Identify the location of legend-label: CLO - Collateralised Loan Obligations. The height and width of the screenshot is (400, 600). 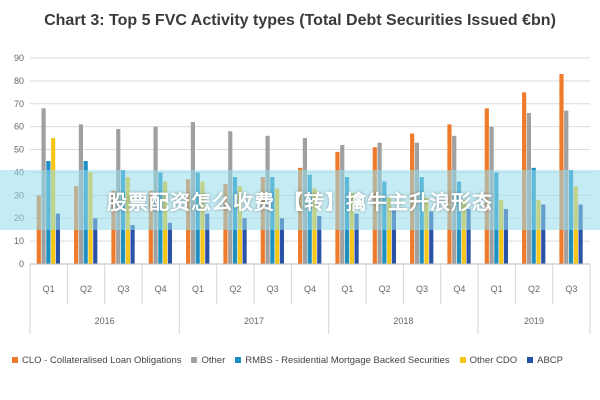
(102, 360).